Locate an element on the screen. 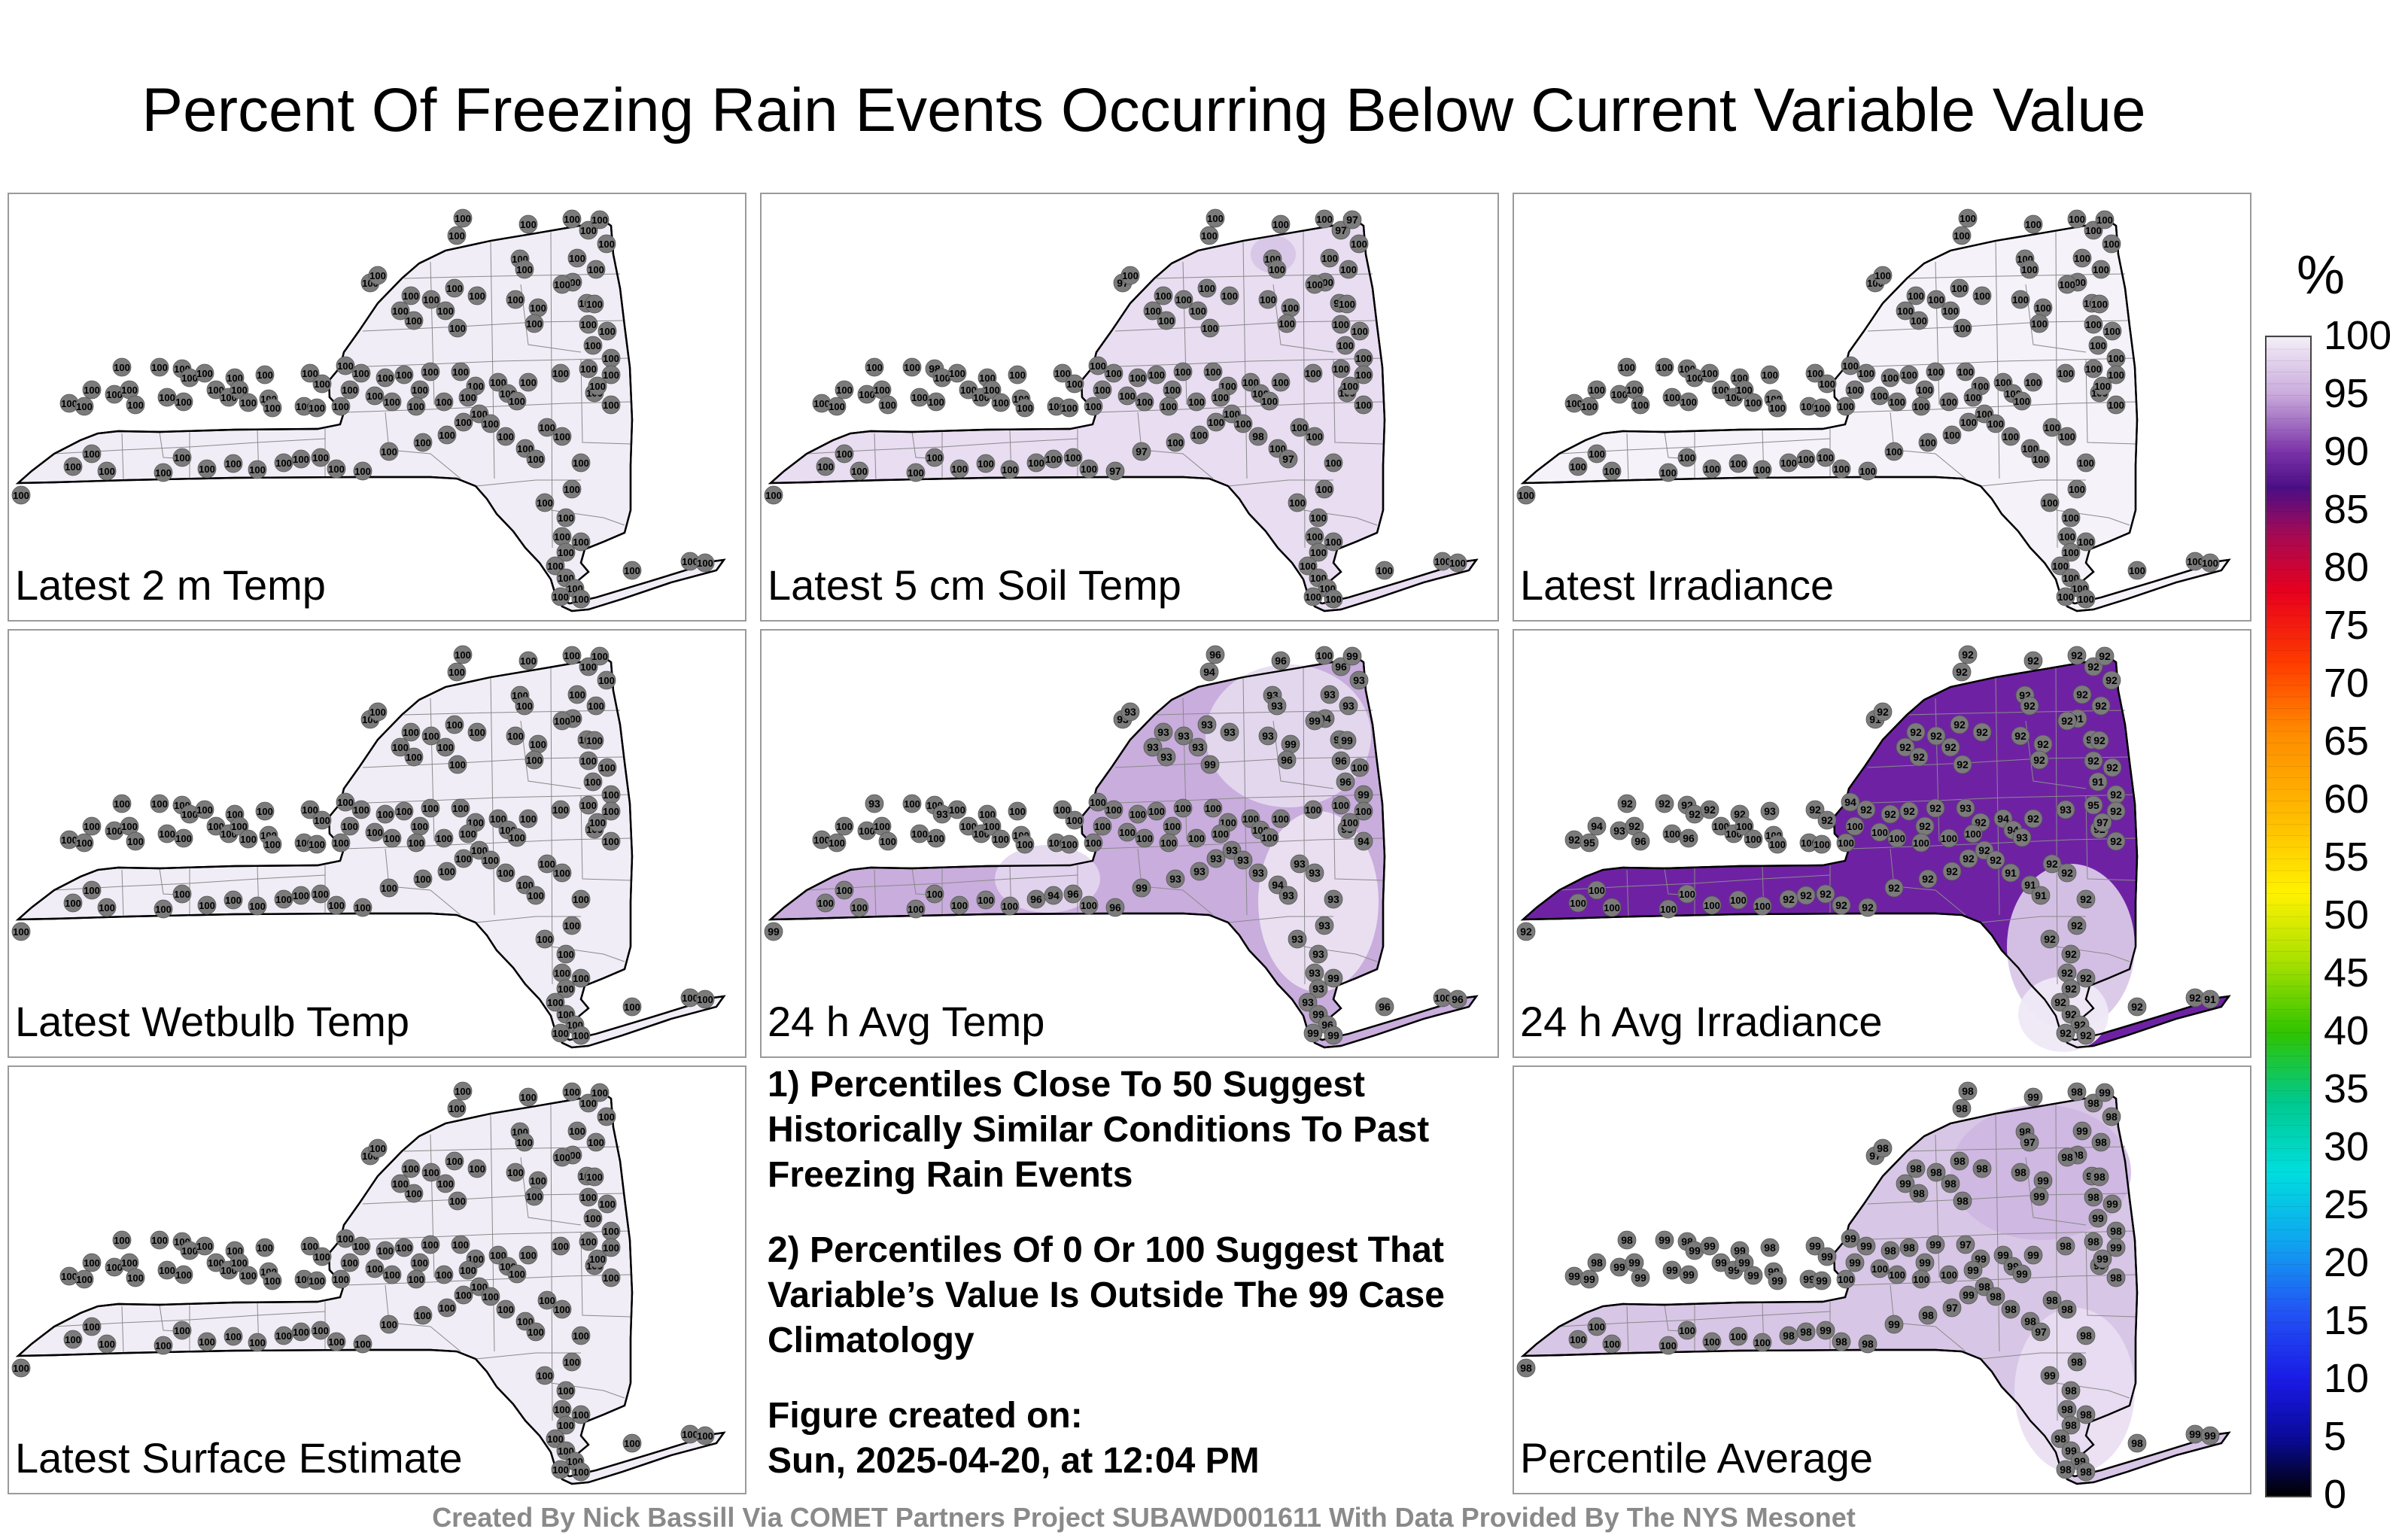 This screenshot has width=2408, height=1535. colorbar-tick-label: 85 is located at coordinates (2347, 509).